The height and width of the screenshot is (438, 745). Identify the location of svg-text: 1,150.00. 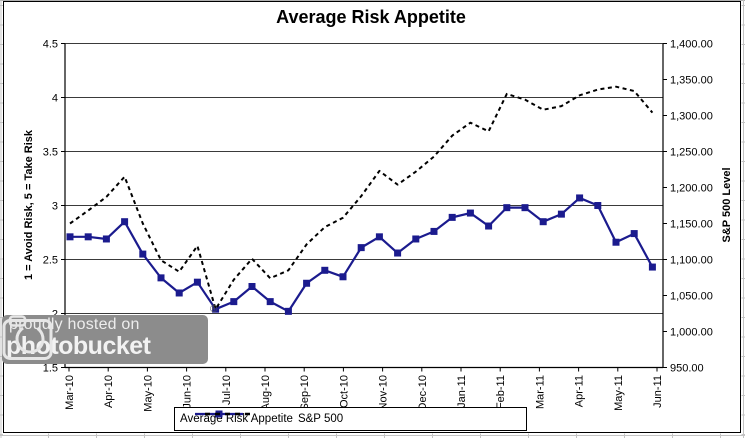
(691, 225).